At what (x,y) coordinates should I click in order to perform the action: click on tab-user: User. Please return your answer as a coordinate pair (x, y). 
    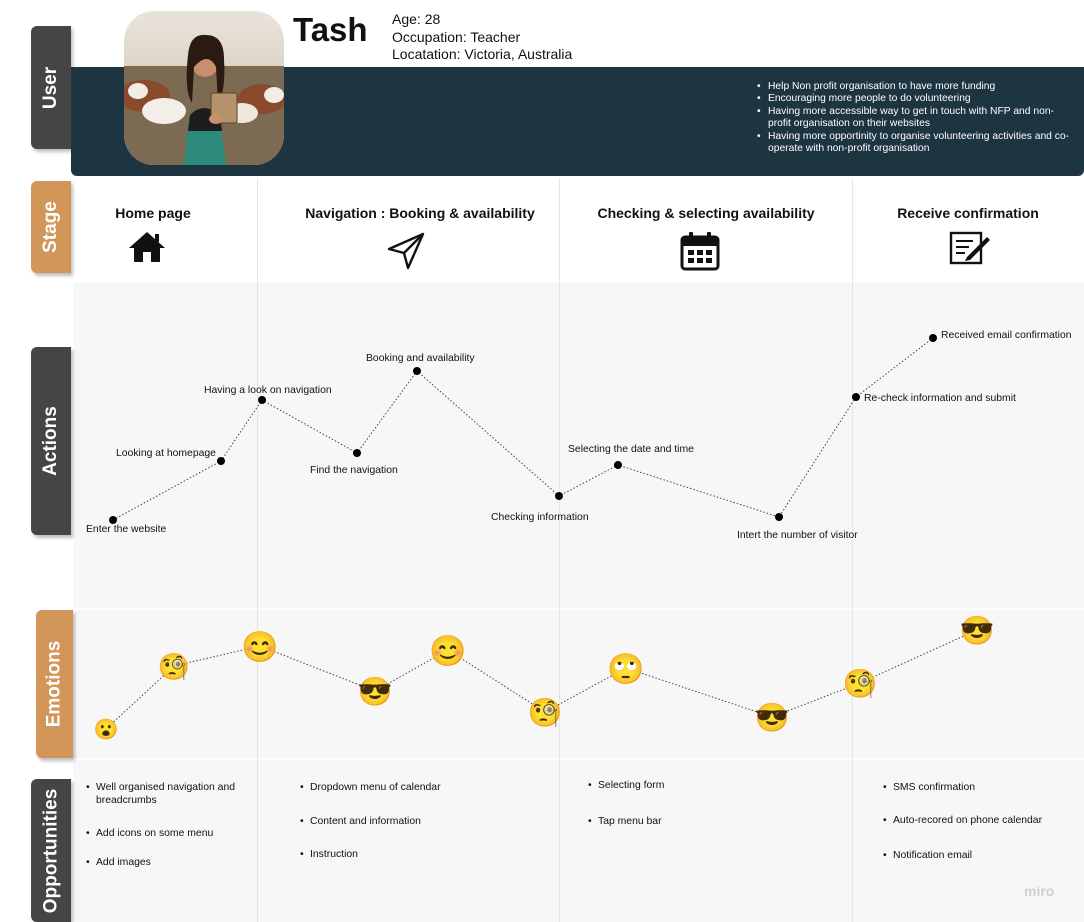
    Looking at the image, I should click on (51, 87).